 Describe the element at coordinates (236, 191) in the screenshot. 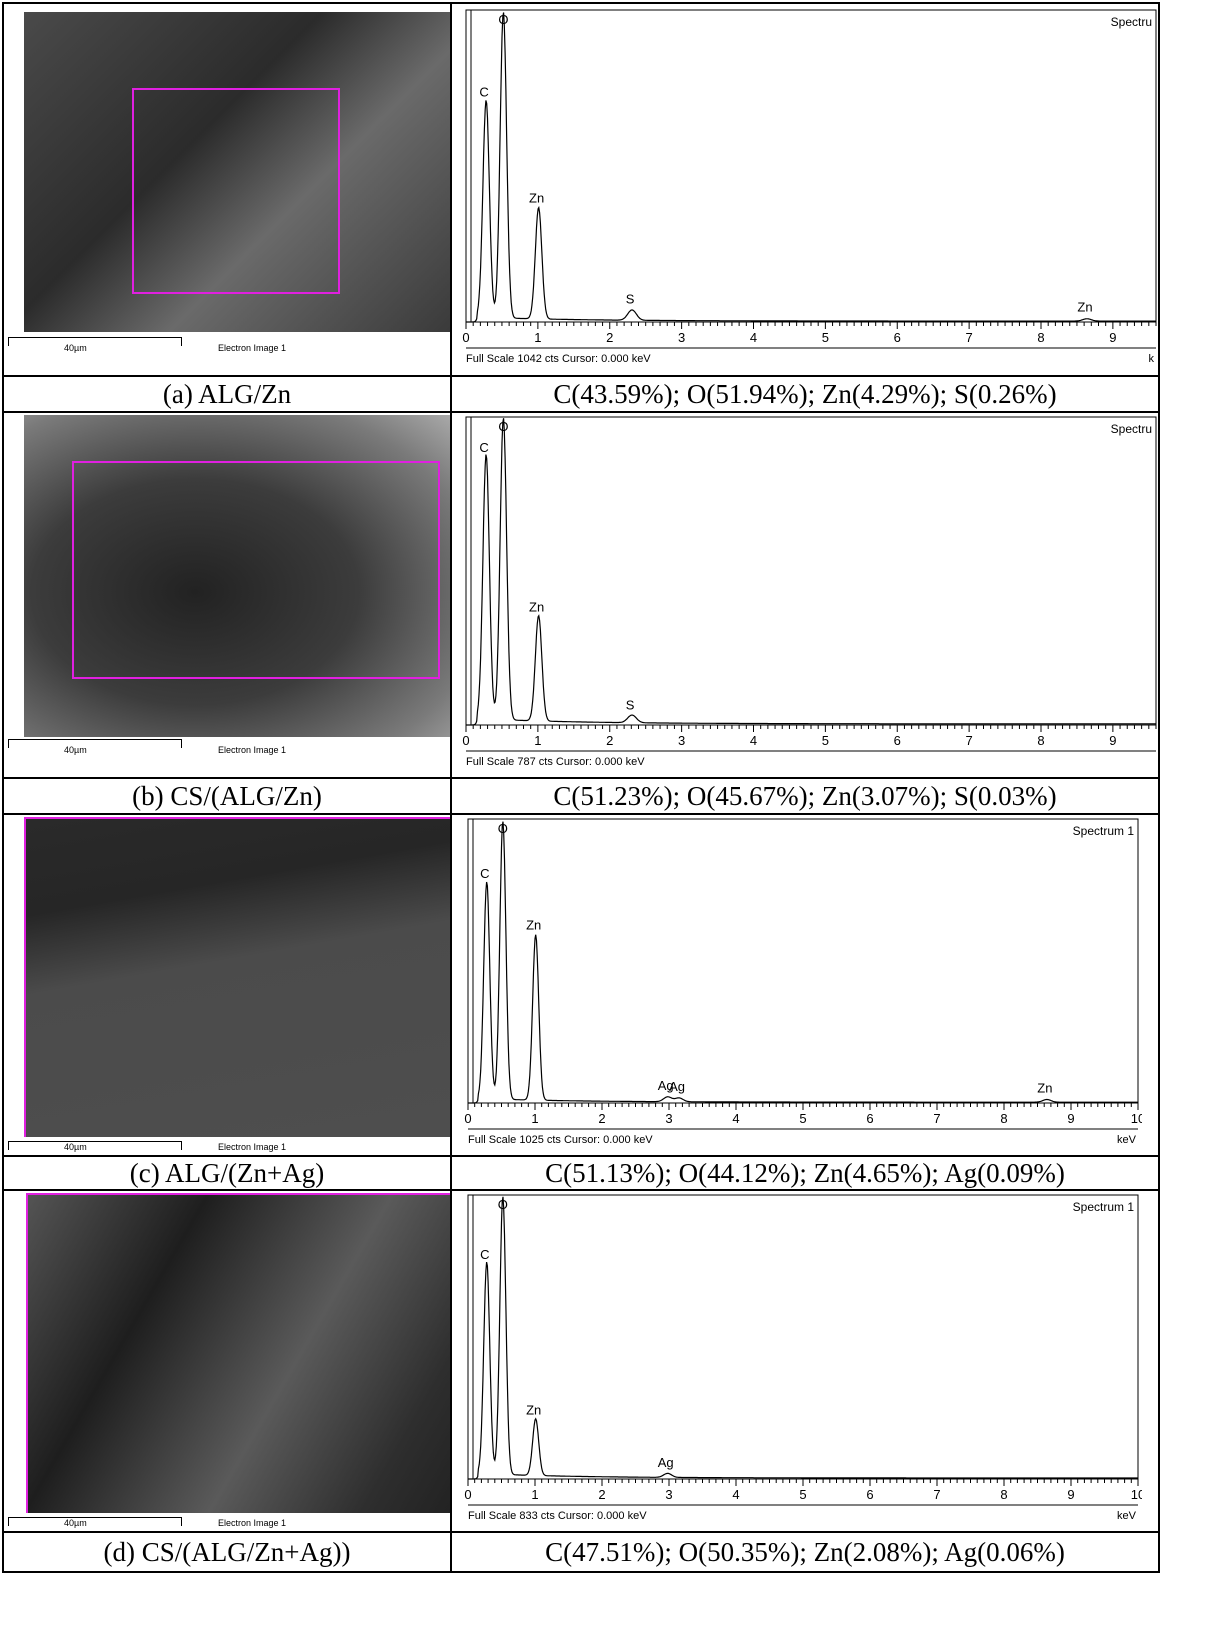

I see `roi-box-a` at that location.